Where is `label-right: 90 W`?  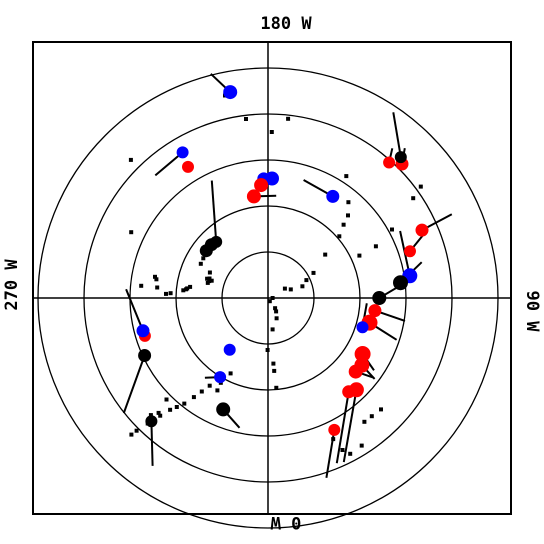
label-right: 90 W is located at coordinates (532, 312).